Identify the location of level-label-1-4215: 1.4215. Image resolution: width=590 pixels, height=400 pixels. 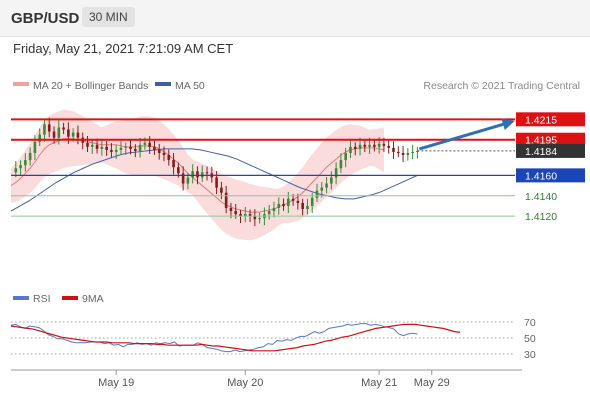
(541, 120).